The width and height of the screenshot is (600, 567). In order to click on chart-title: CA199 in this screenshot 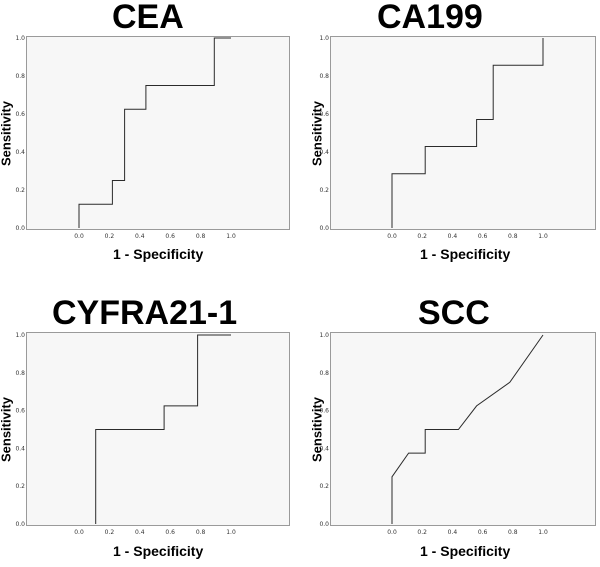, I will do `click(430, 18)`.